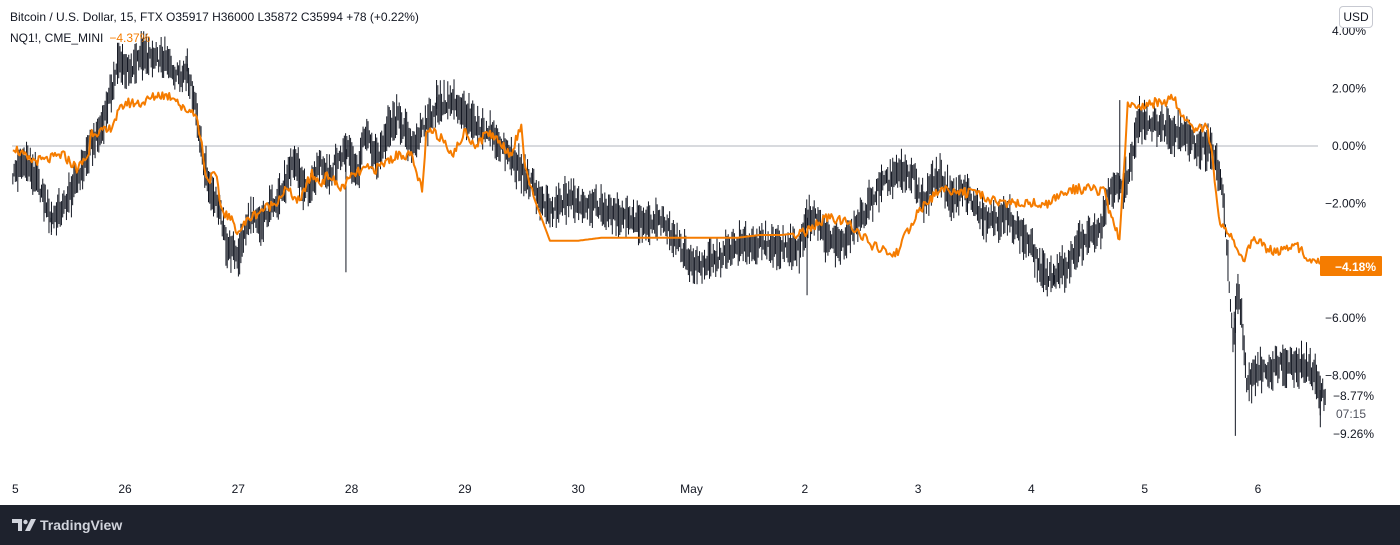 The width and height of the screenshot is (1400, 545). Describe the element at coordinates (1353, 396) in the screenshot. I see `btc-last-value-label: −8.77%` at that location.